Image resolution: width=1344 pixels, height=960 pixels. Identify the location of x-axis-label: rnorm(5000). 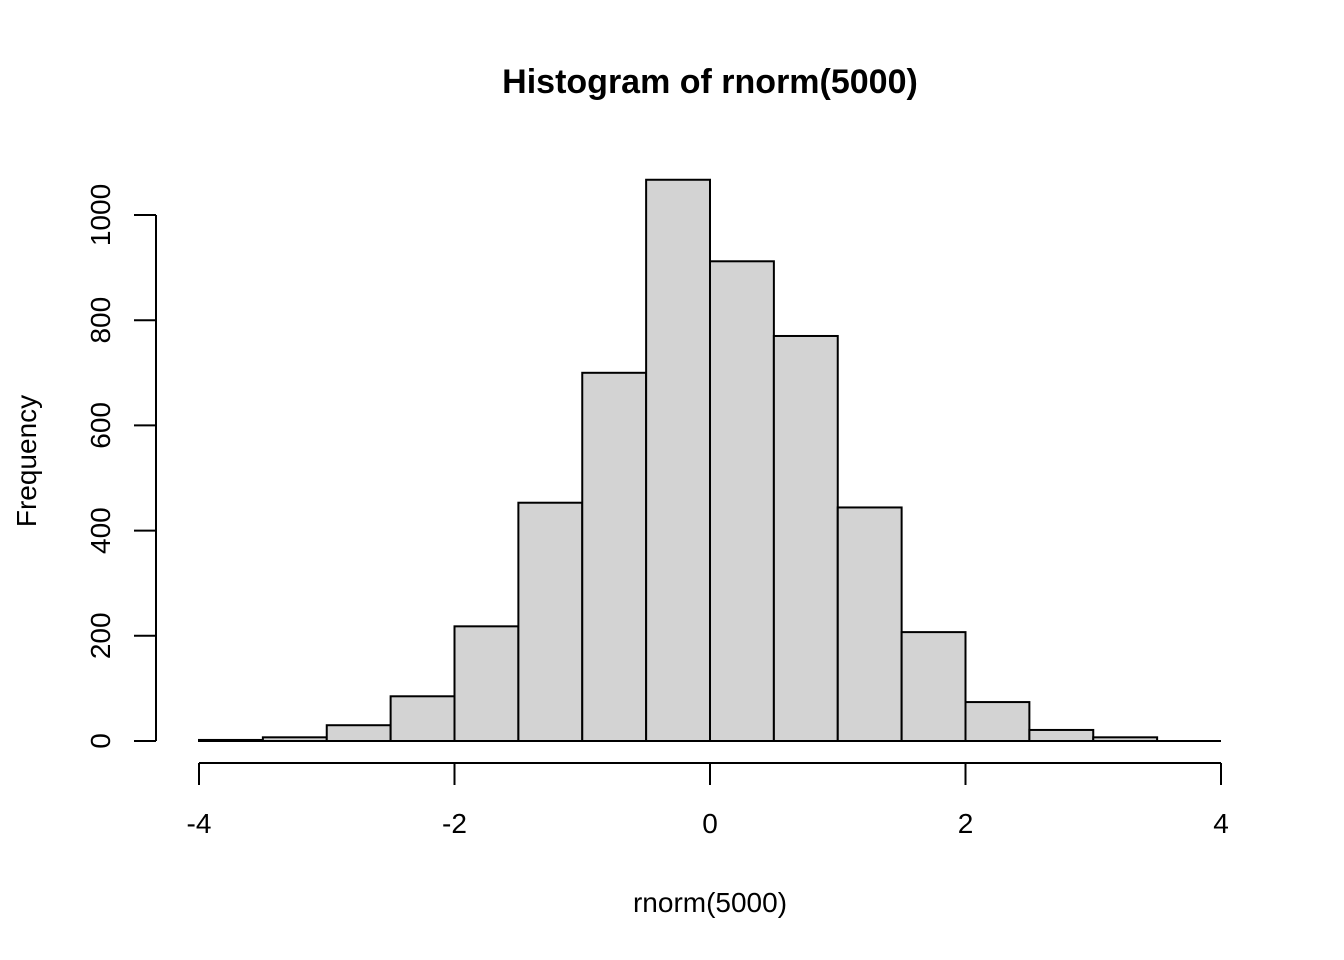
(710, 902).